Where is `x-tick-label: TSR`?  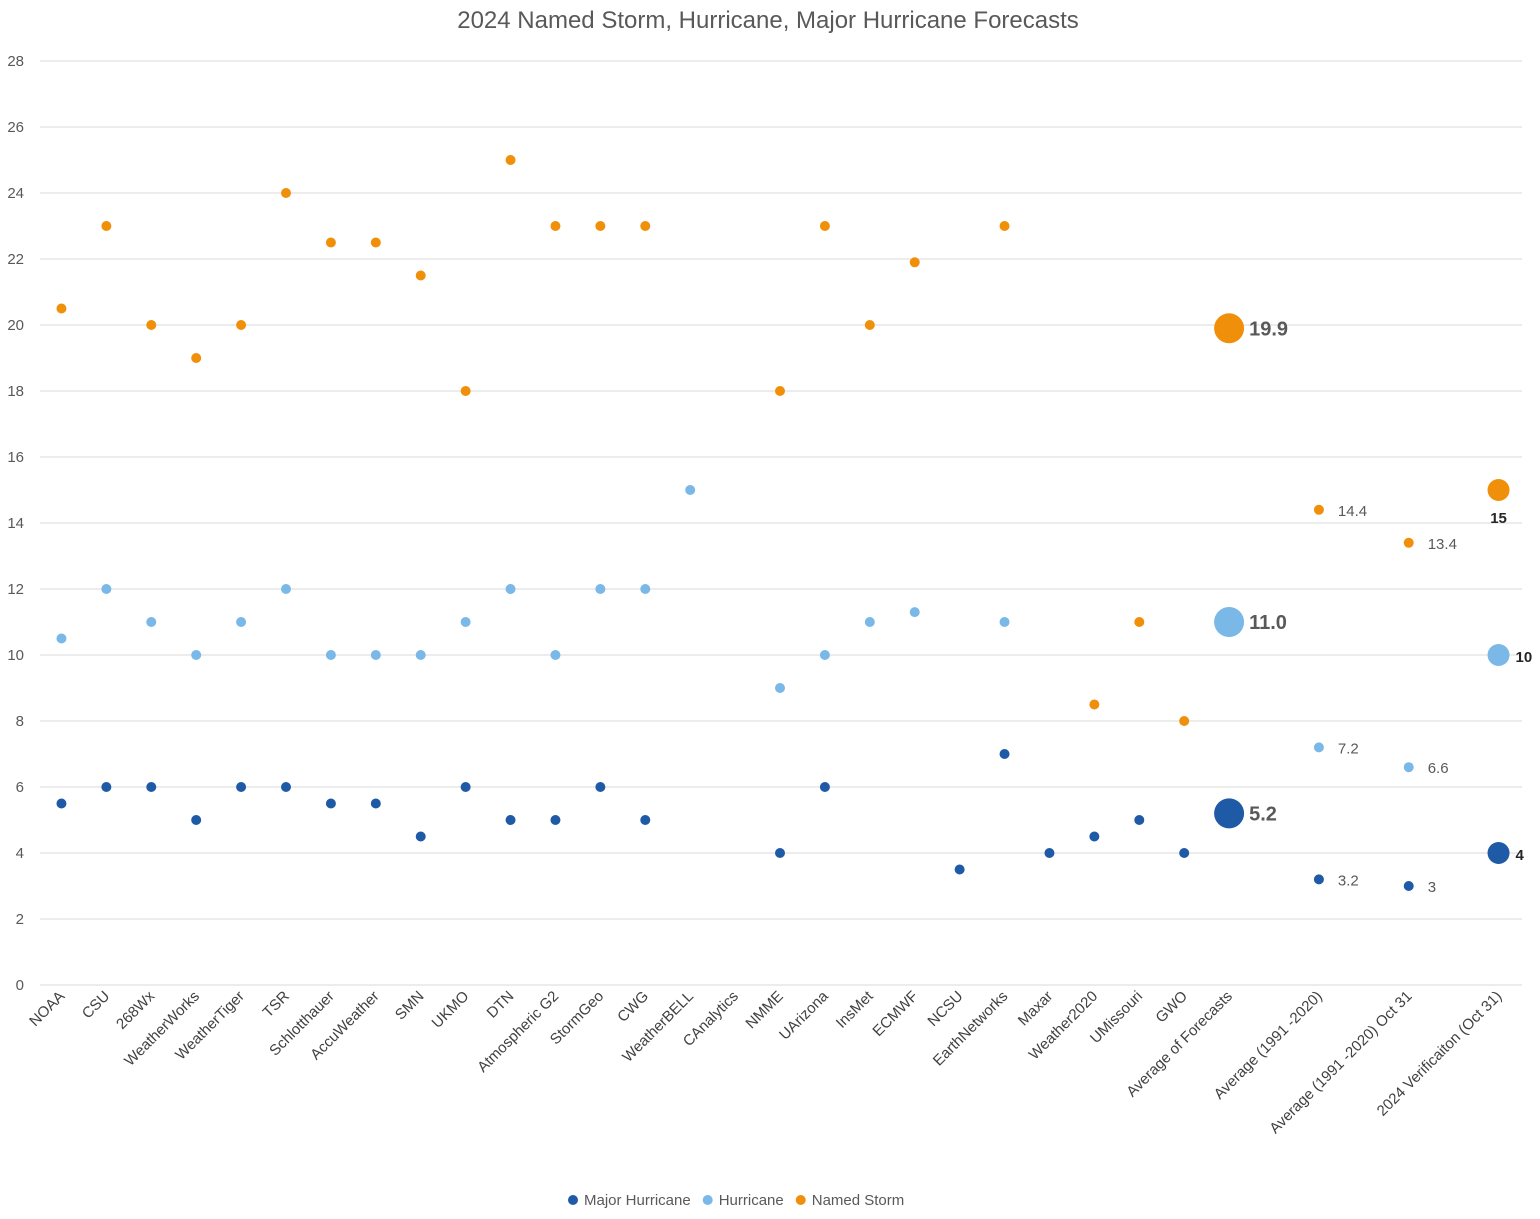
x-tick-label: TSR is located at coordinates (276, 1004).